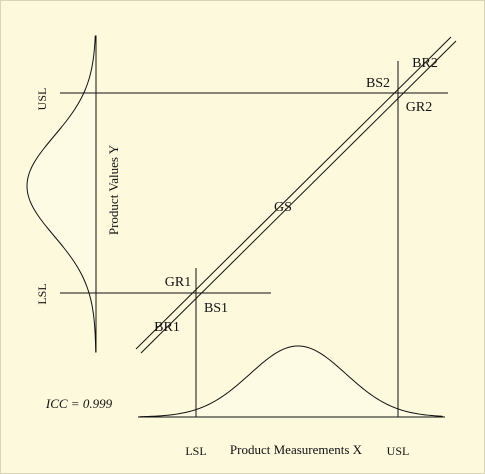 This screenshot has height=474, width=485. I want to click on region-br2-label: BR2, so click(425, 63).